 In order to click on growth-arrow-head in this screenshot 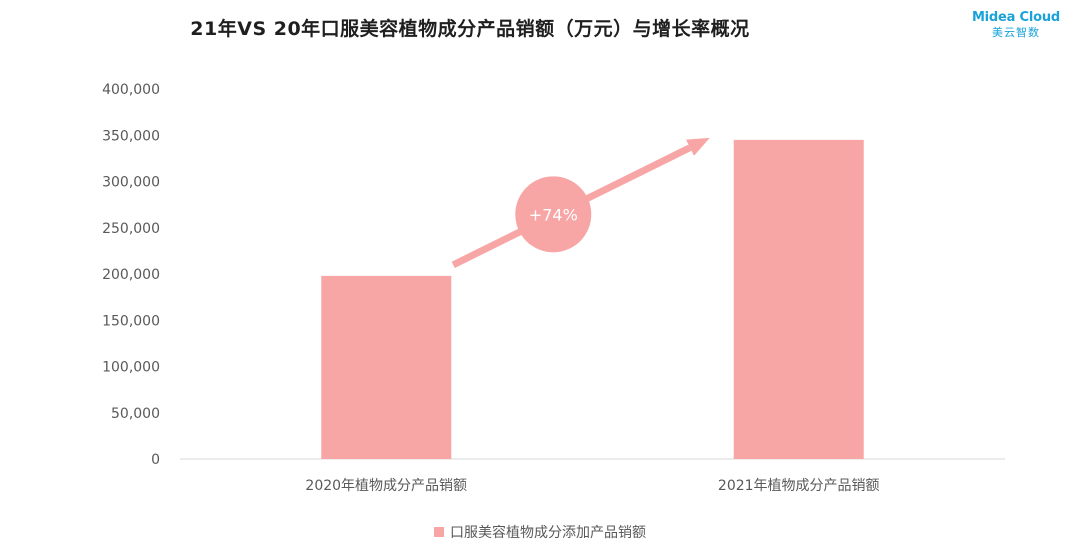, I will do `click(698, 146)`.